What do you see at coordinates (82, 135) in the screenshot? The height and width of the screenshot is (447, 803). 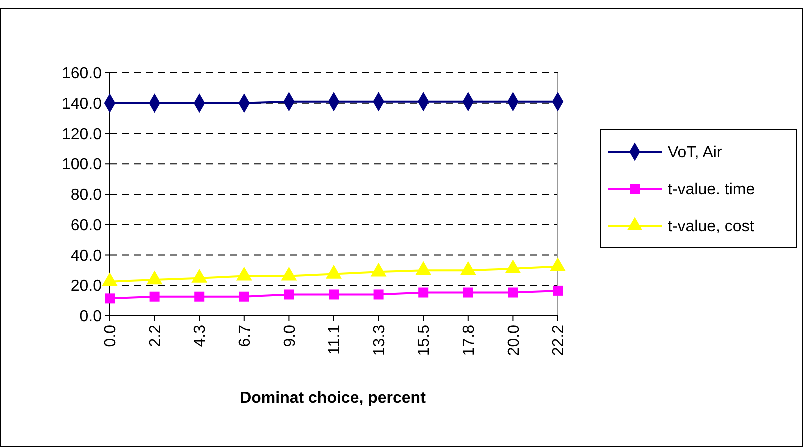 I see `y-tick-label: 120.0` at bounding box center [82, 135].